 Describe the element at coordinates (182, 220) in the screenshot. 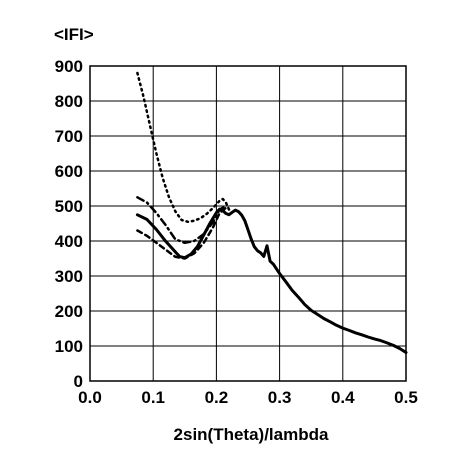

I see `series-line-dash-dot` at that location.